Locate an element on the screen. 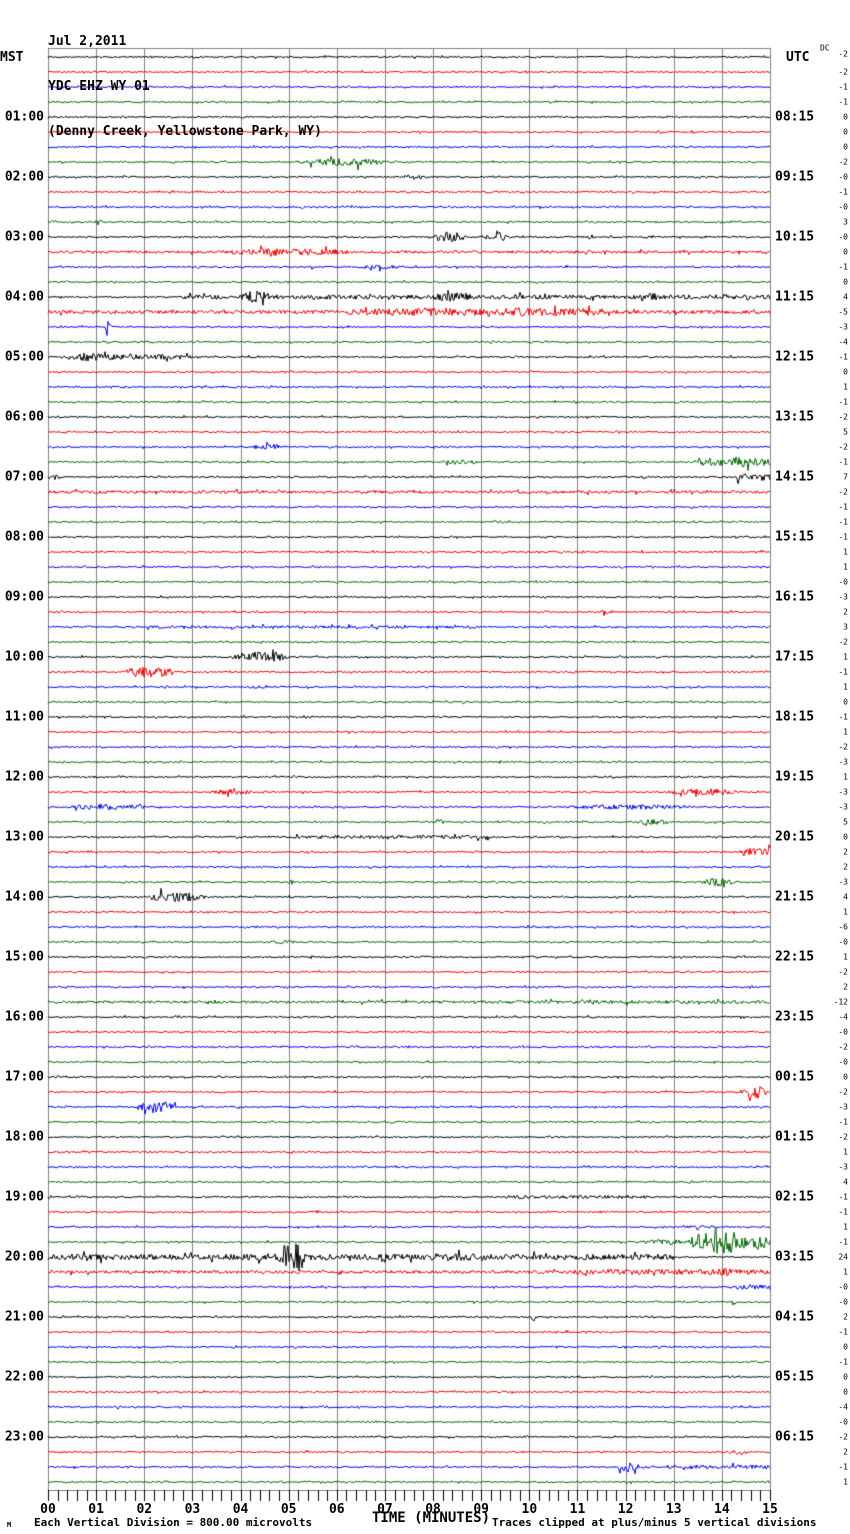 Image resolution: width=850 pixels, height=1534 pixels. mst-hour-label: 17:00 is located at coordinates (24, 1077).